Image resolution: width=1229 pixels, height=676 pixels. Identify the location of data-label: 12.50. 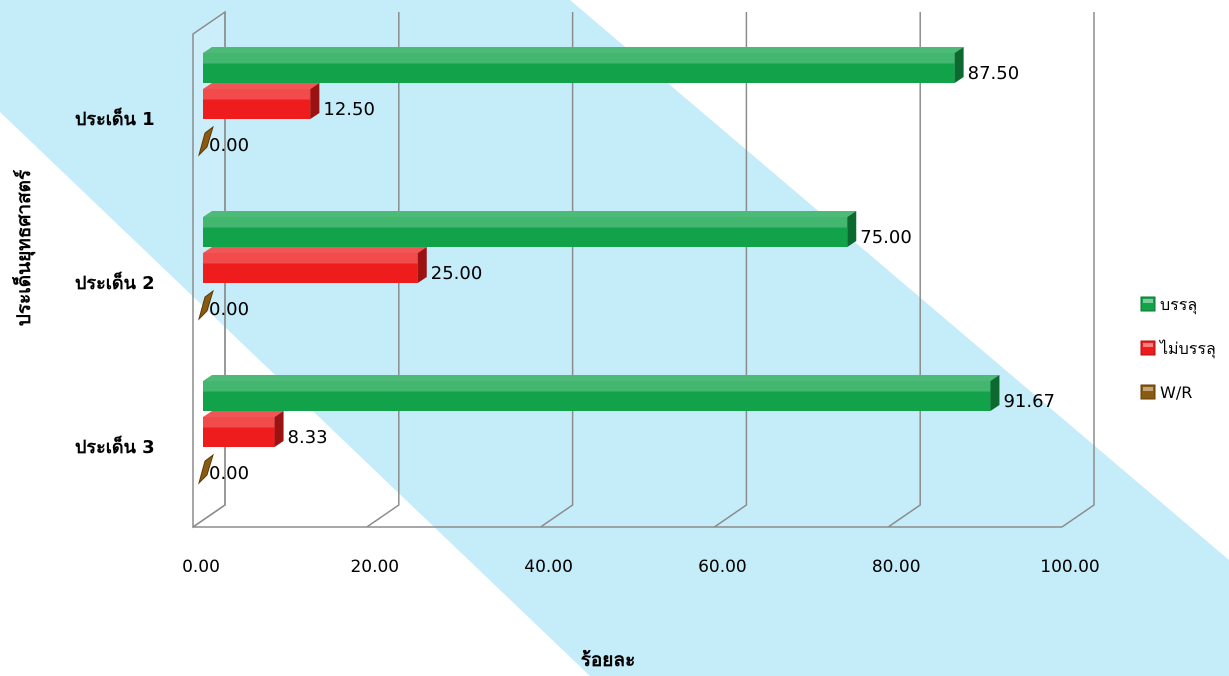
(349, 109).